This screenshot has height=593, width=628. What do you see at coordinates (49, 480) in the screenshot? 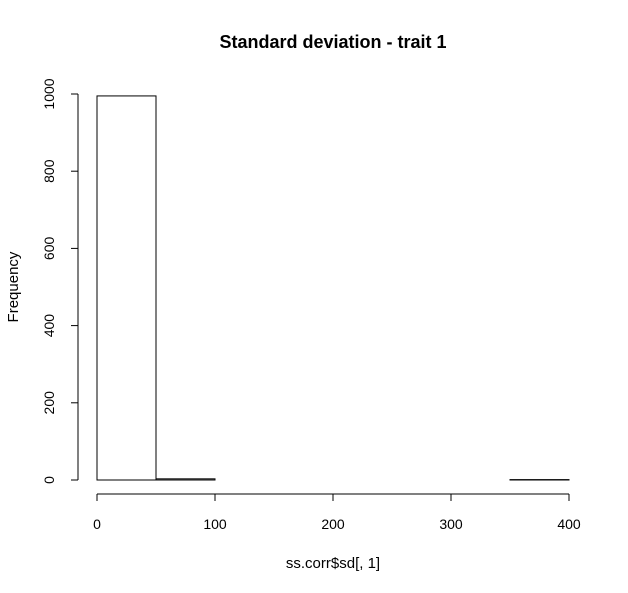
I see `y-tick-label: 0` at bounding box center [49, 480].